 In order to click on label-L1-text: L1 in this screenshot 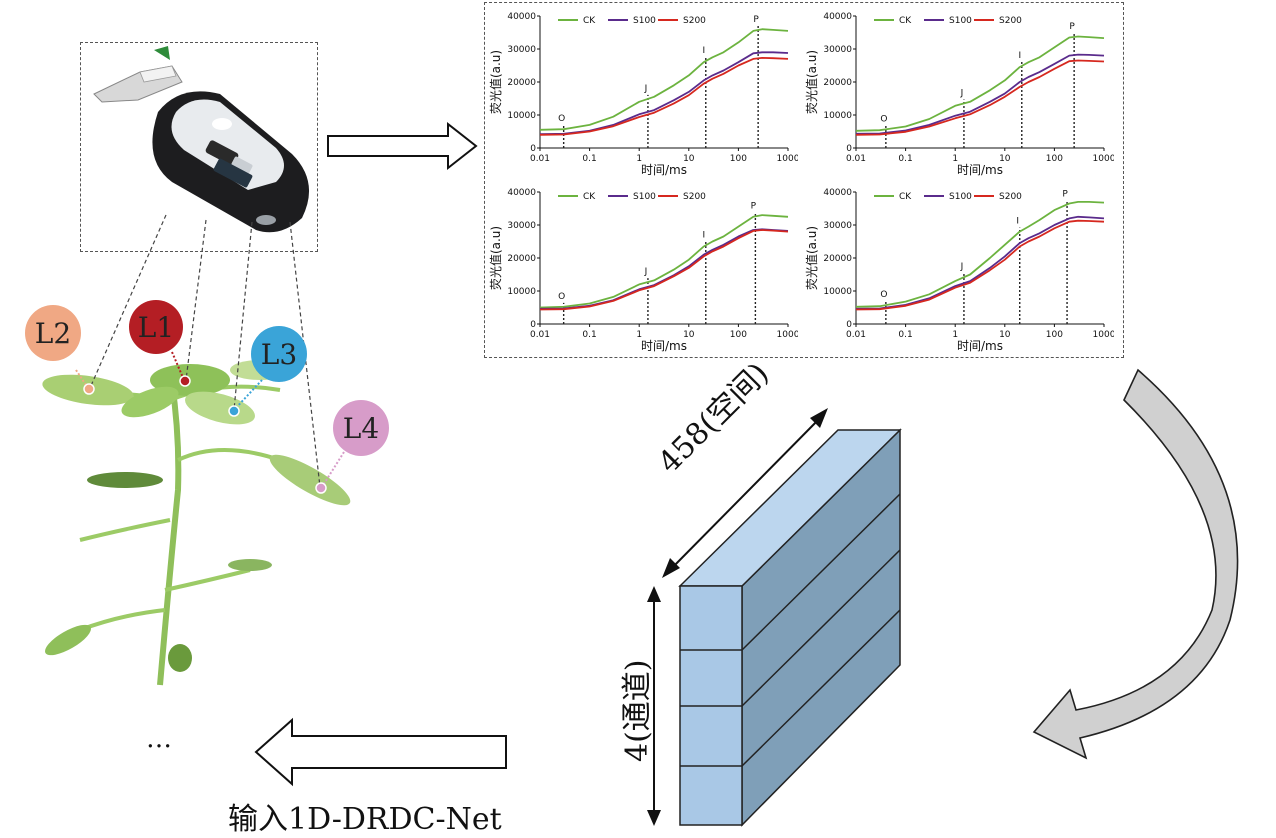, I will do `click(156, 327)`.